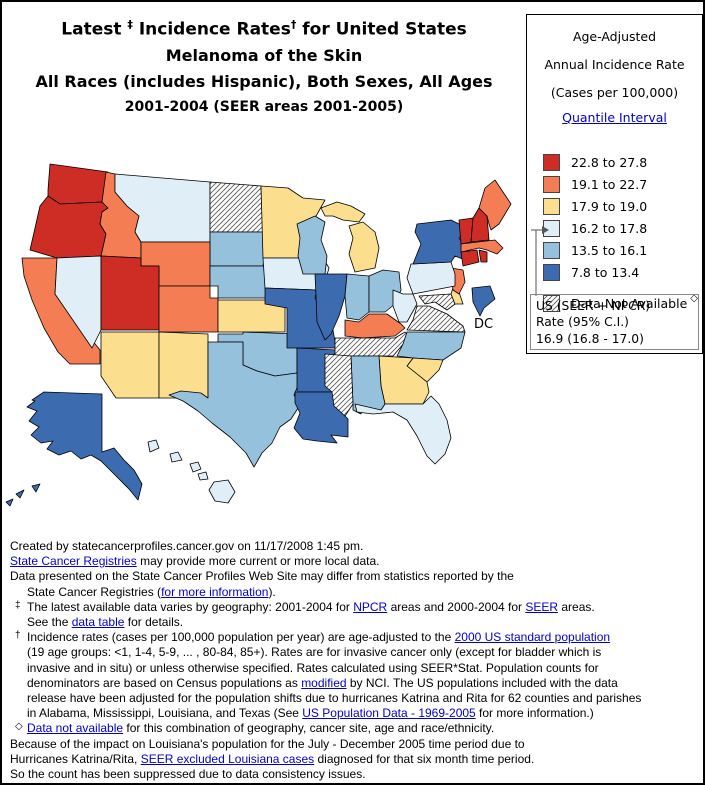 The image size is (705, 785). Describe the element at coordinates (188, 309) in the screenshot. I see `state-co` at that location.